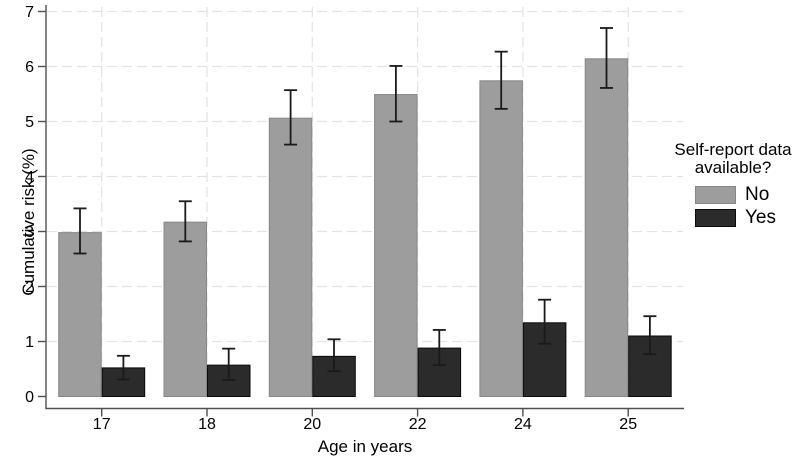 The height and width of the screenshot is (461, 796). What do you see at coordinates (29, 232) in the screenshot?
I see `y-tick-label: 3` at bounding box center [29, 232].